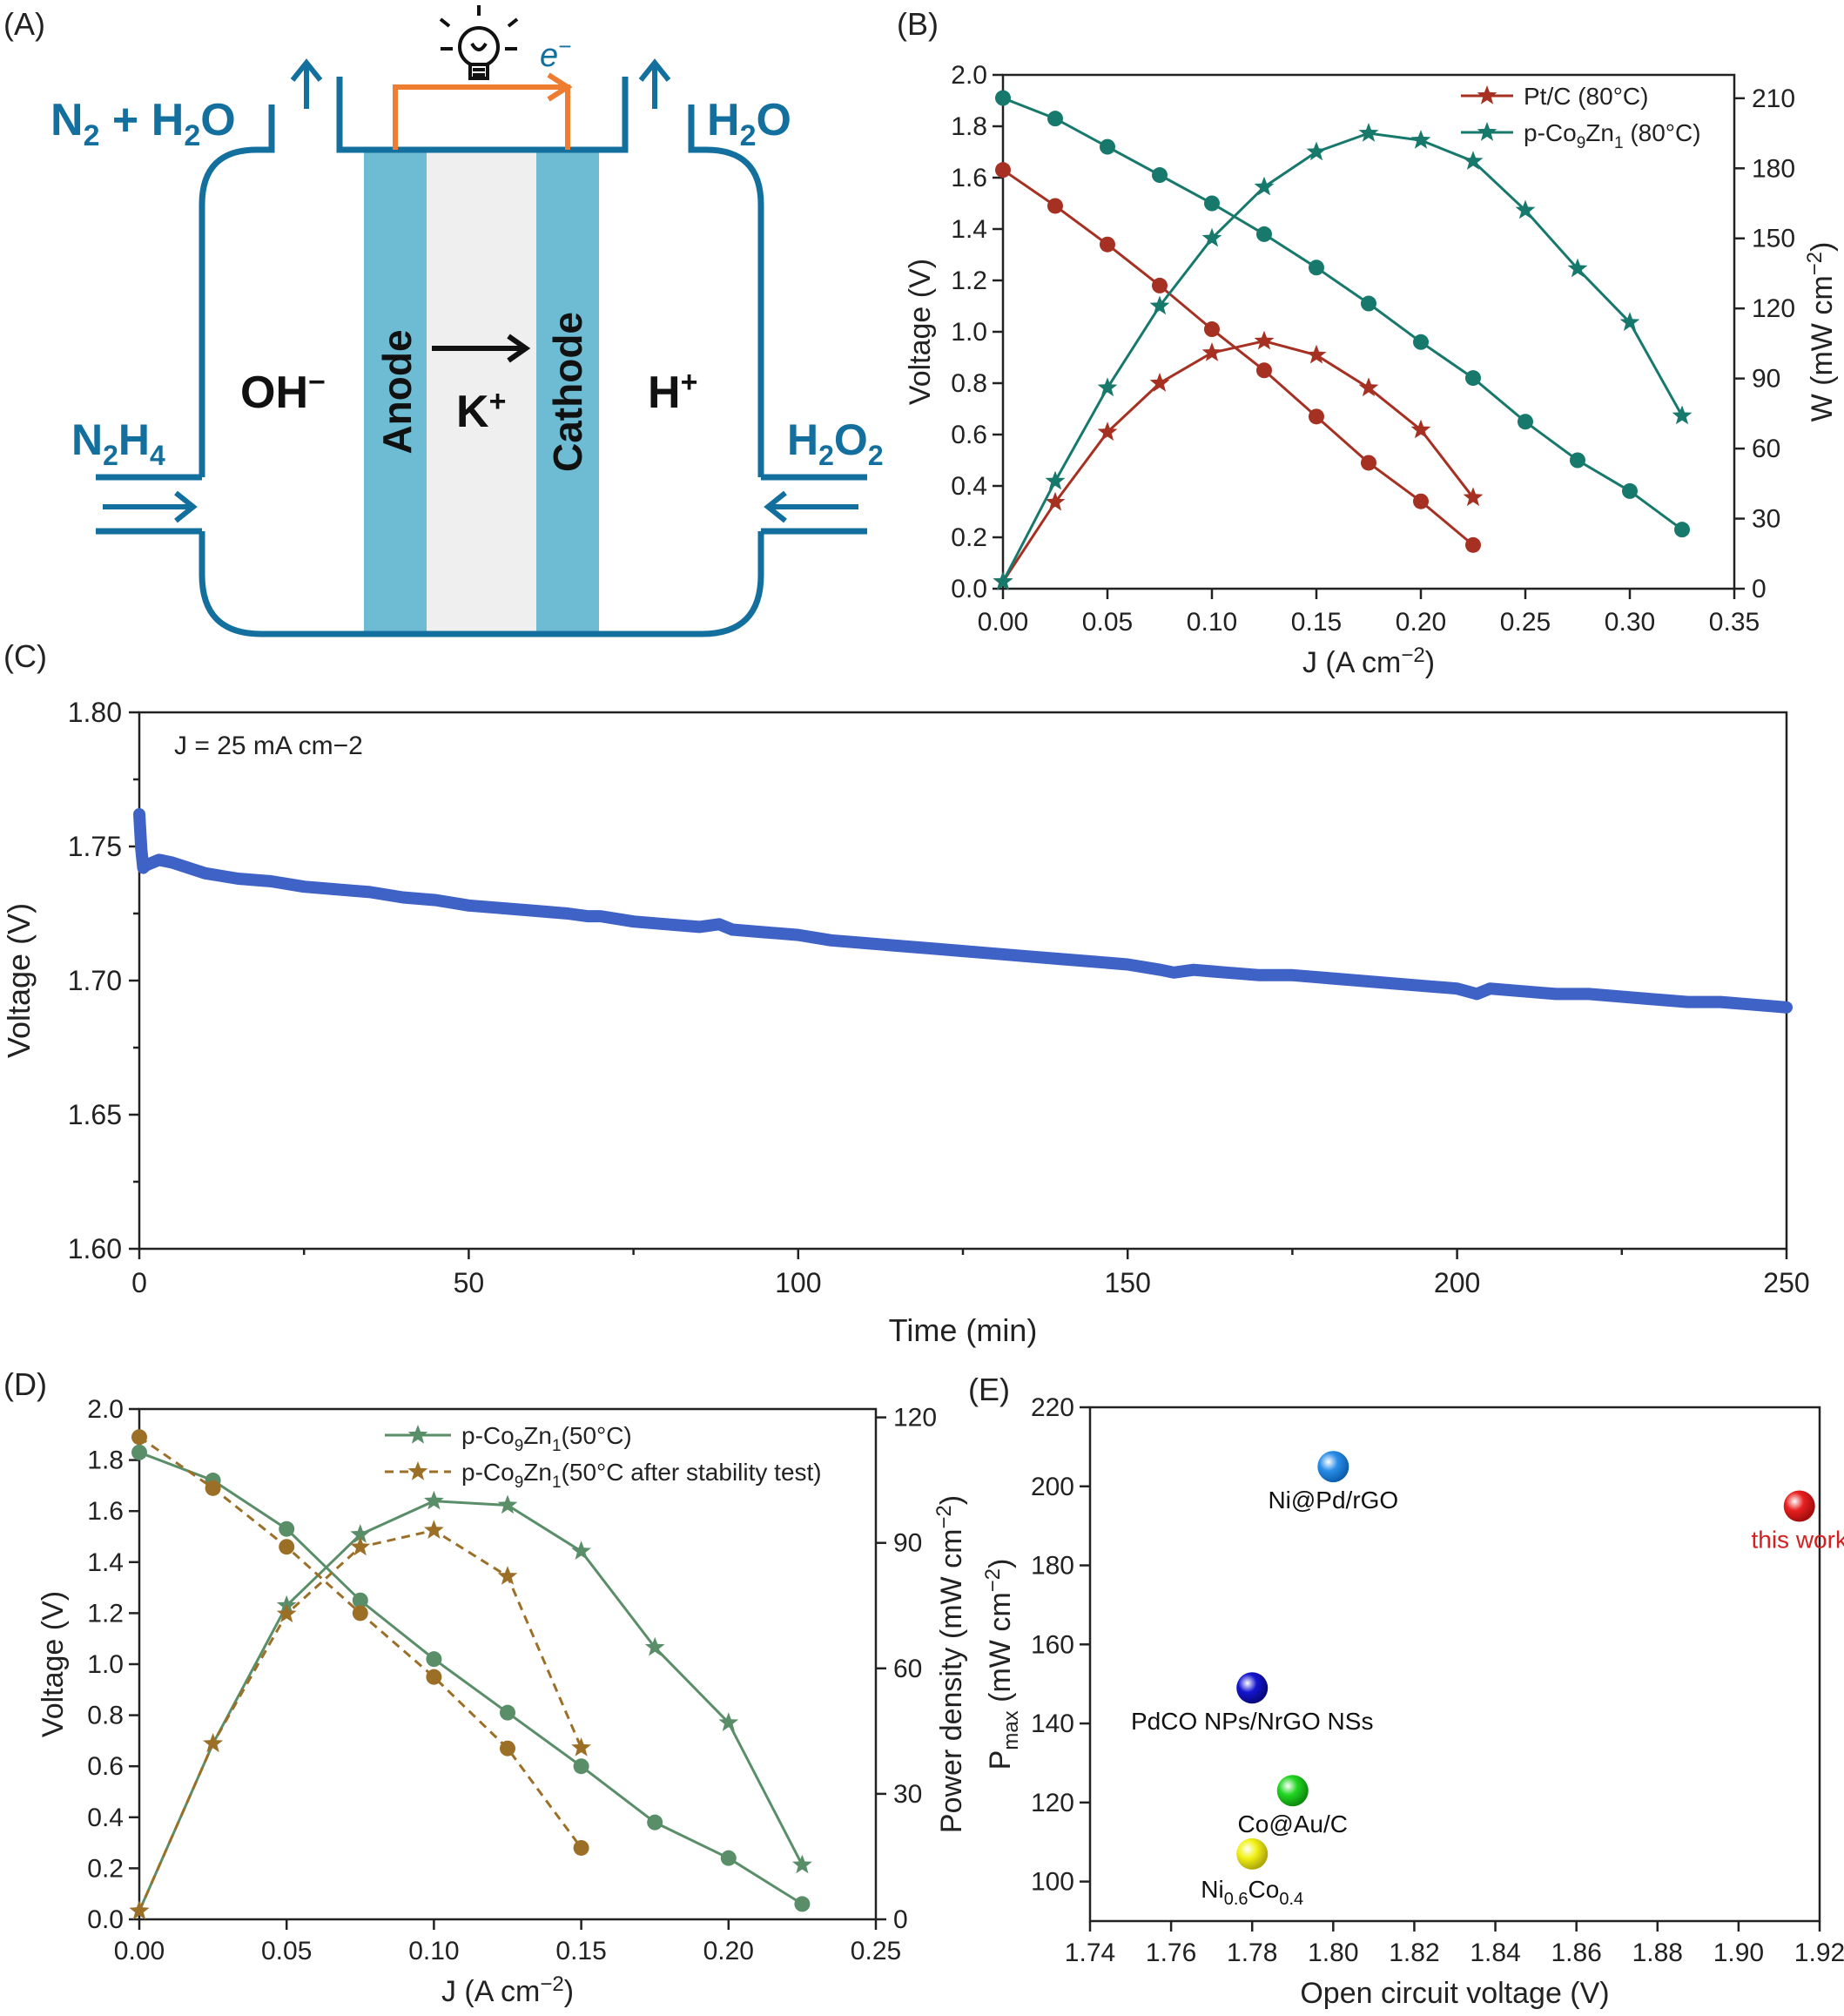  What do you see at coordinates (25, 656) in the screenshot?
I see `panel-label-c: (C)` at bounding box center [25, 656].